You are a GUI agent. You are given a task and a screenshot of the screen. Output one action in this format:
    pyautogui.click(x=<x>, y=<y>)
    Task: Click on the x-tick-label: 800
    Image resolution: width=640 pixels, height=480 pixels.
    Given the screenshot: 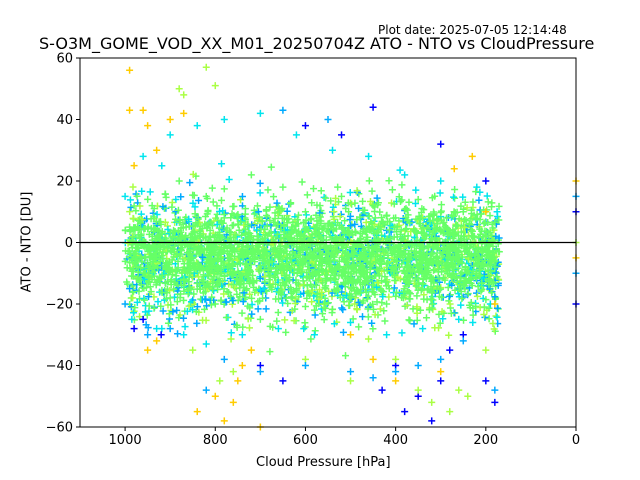 What is the action you would take?
    pyautogui.click(x=215, y=440)
    